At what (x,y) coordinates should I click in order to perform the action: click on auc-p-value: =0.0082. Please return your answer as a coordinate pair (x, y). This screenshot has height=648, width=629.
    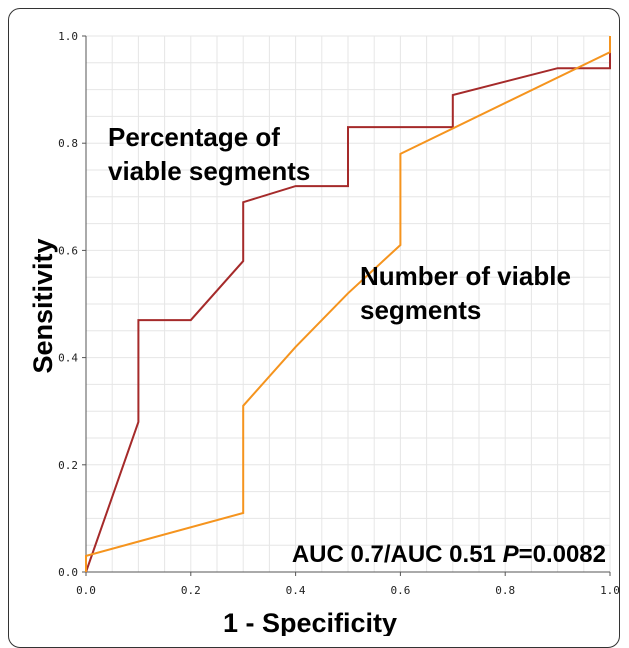
    Looking at the image, I should click on (562, 554).